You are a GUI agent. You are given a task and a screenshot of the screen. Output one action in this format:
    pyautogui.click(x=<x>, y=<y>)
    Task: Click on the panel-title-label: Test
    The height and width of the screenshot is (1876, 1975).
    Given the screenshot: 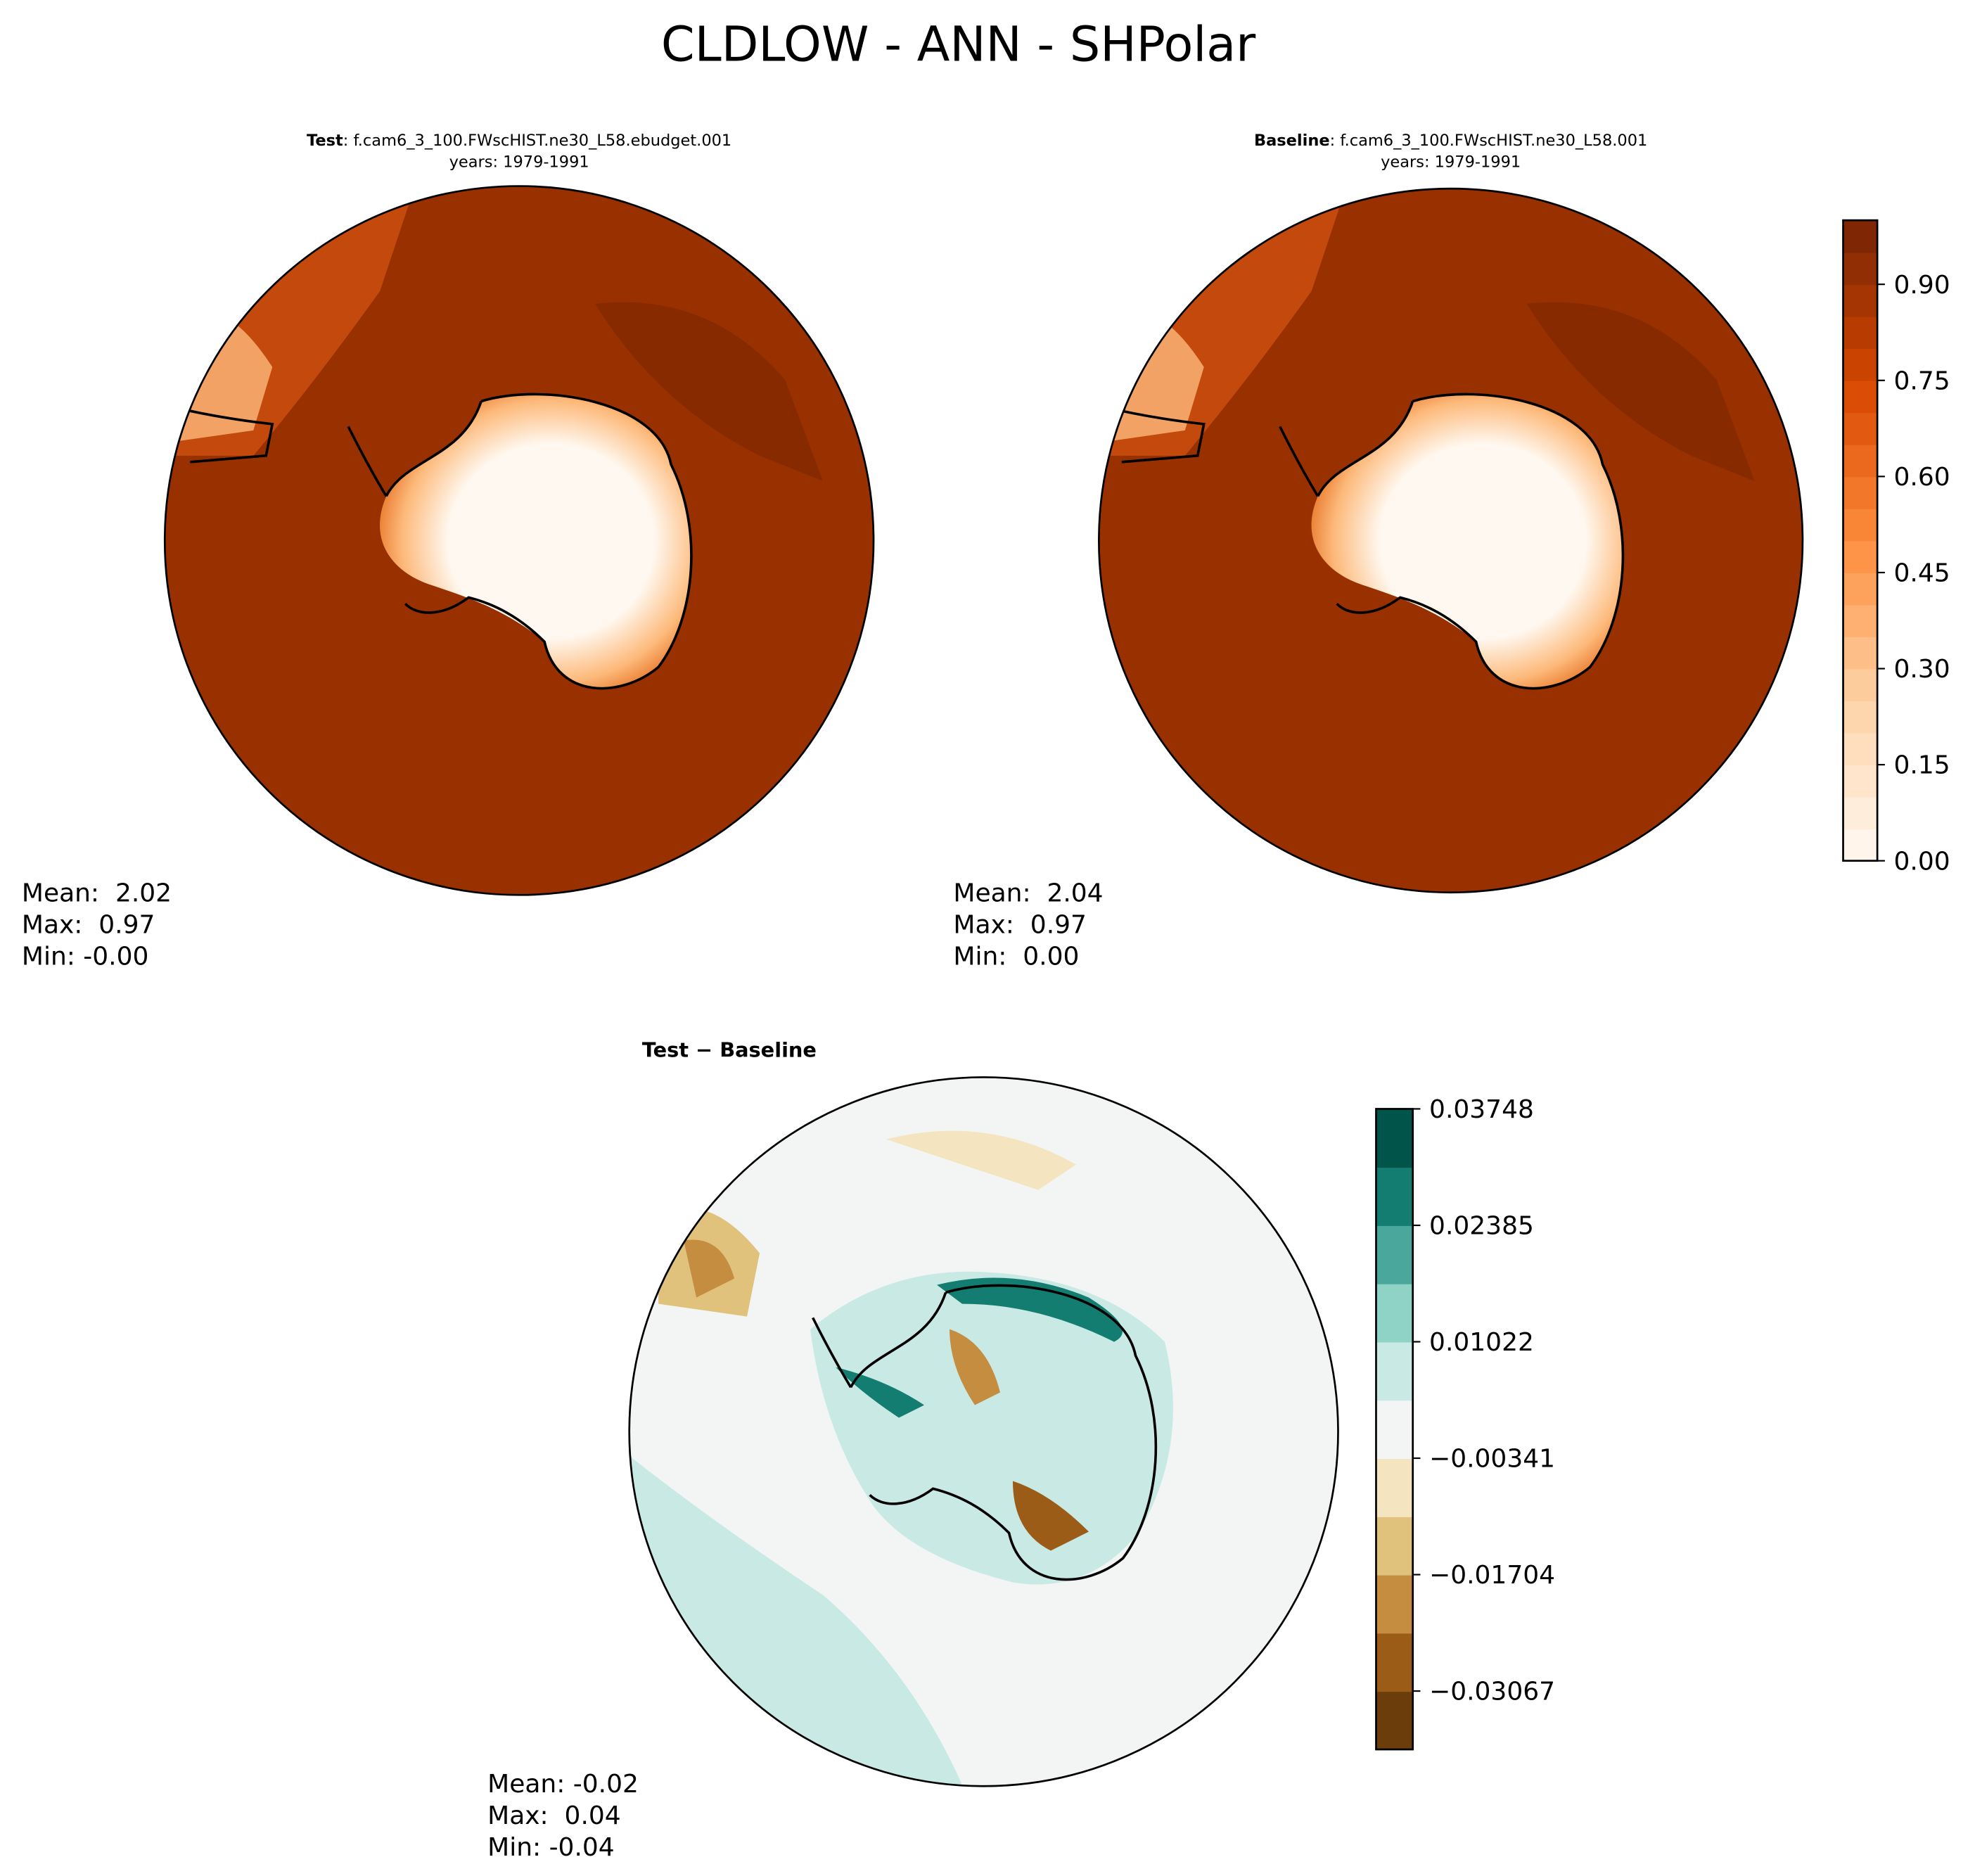 What is the action you would take?
    pyautogui.click(x=325, y=141)
    